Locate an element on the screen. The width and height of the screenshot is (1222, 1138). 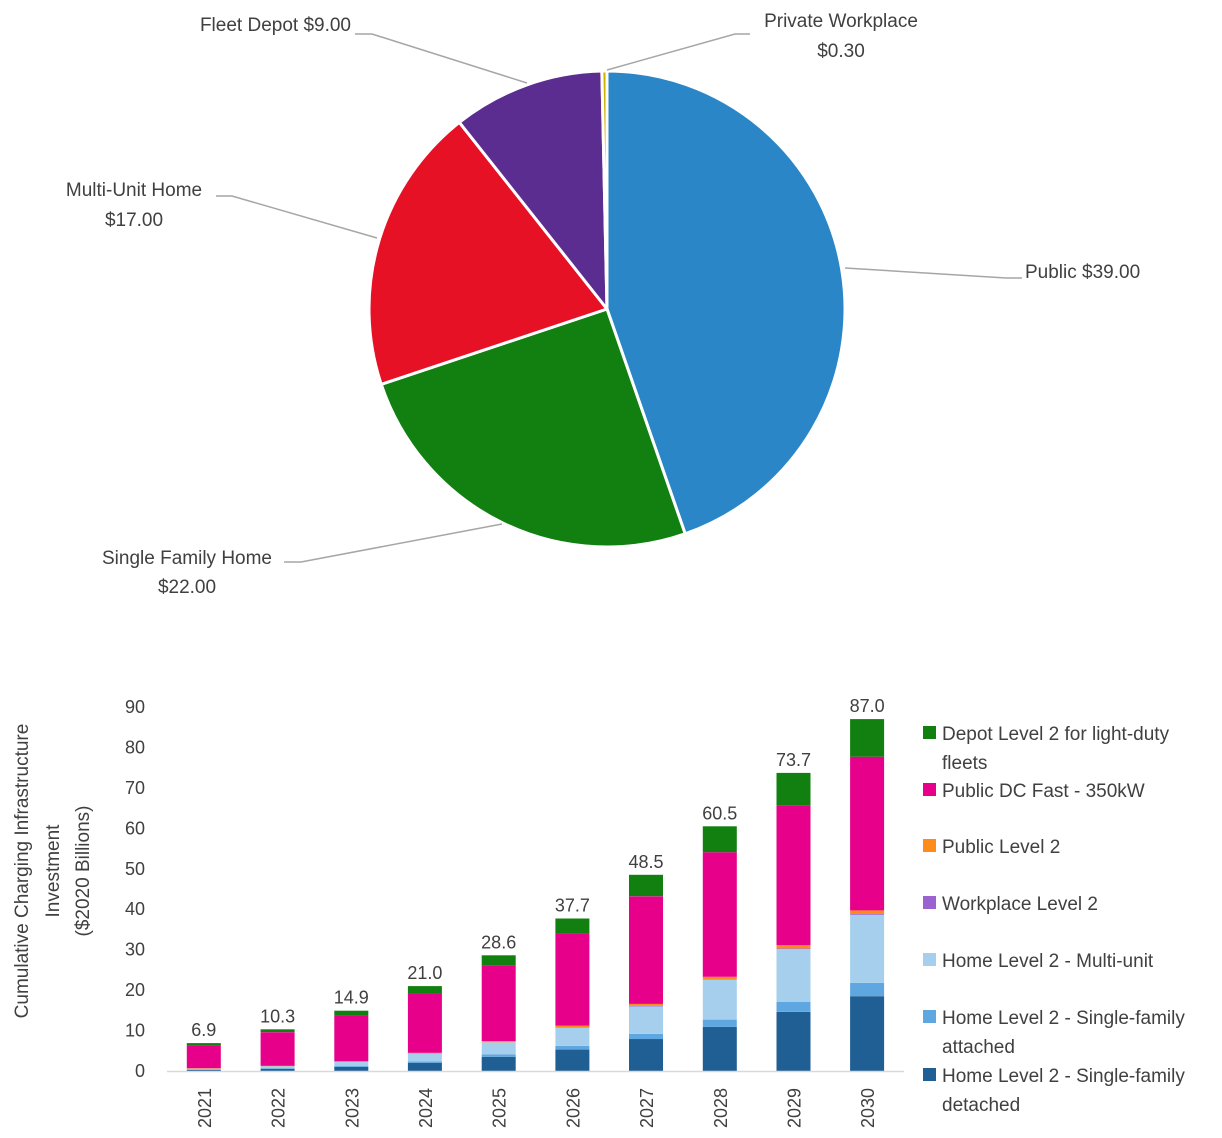
y-tick-label: 0 is located at coordinates (140, 1071).